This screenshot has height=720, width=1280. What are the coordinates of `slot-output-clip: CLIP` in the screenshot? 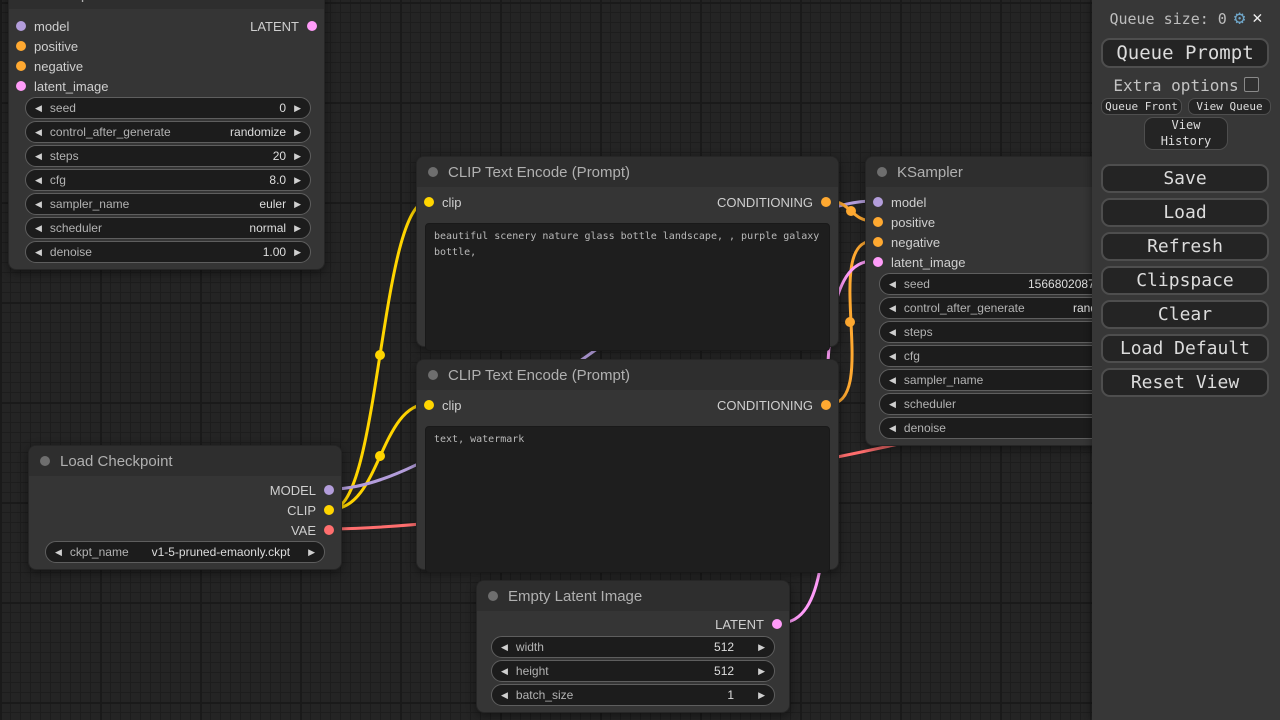 It's located at (310, 510).